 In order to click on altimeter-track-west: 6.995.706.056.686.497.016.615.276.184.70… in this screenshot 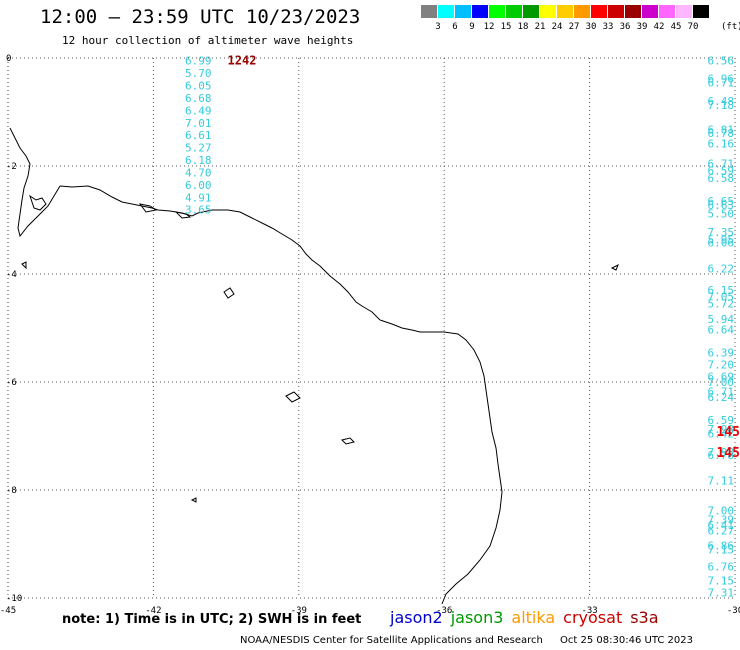, I will do `click(198, 136)`.